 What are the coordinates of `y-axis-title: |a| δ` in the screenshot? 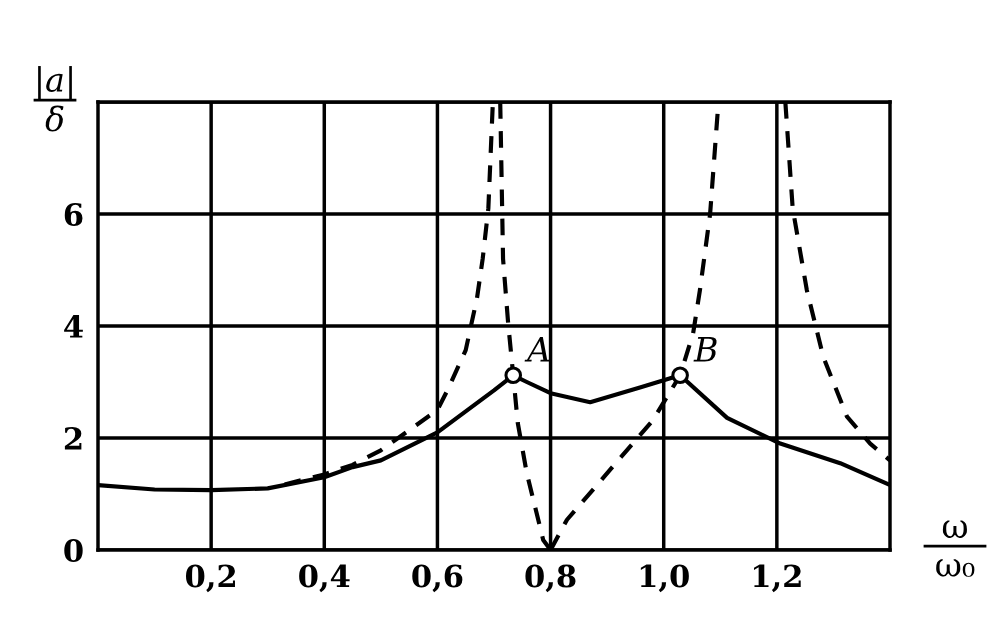 It's located at (55, 99).